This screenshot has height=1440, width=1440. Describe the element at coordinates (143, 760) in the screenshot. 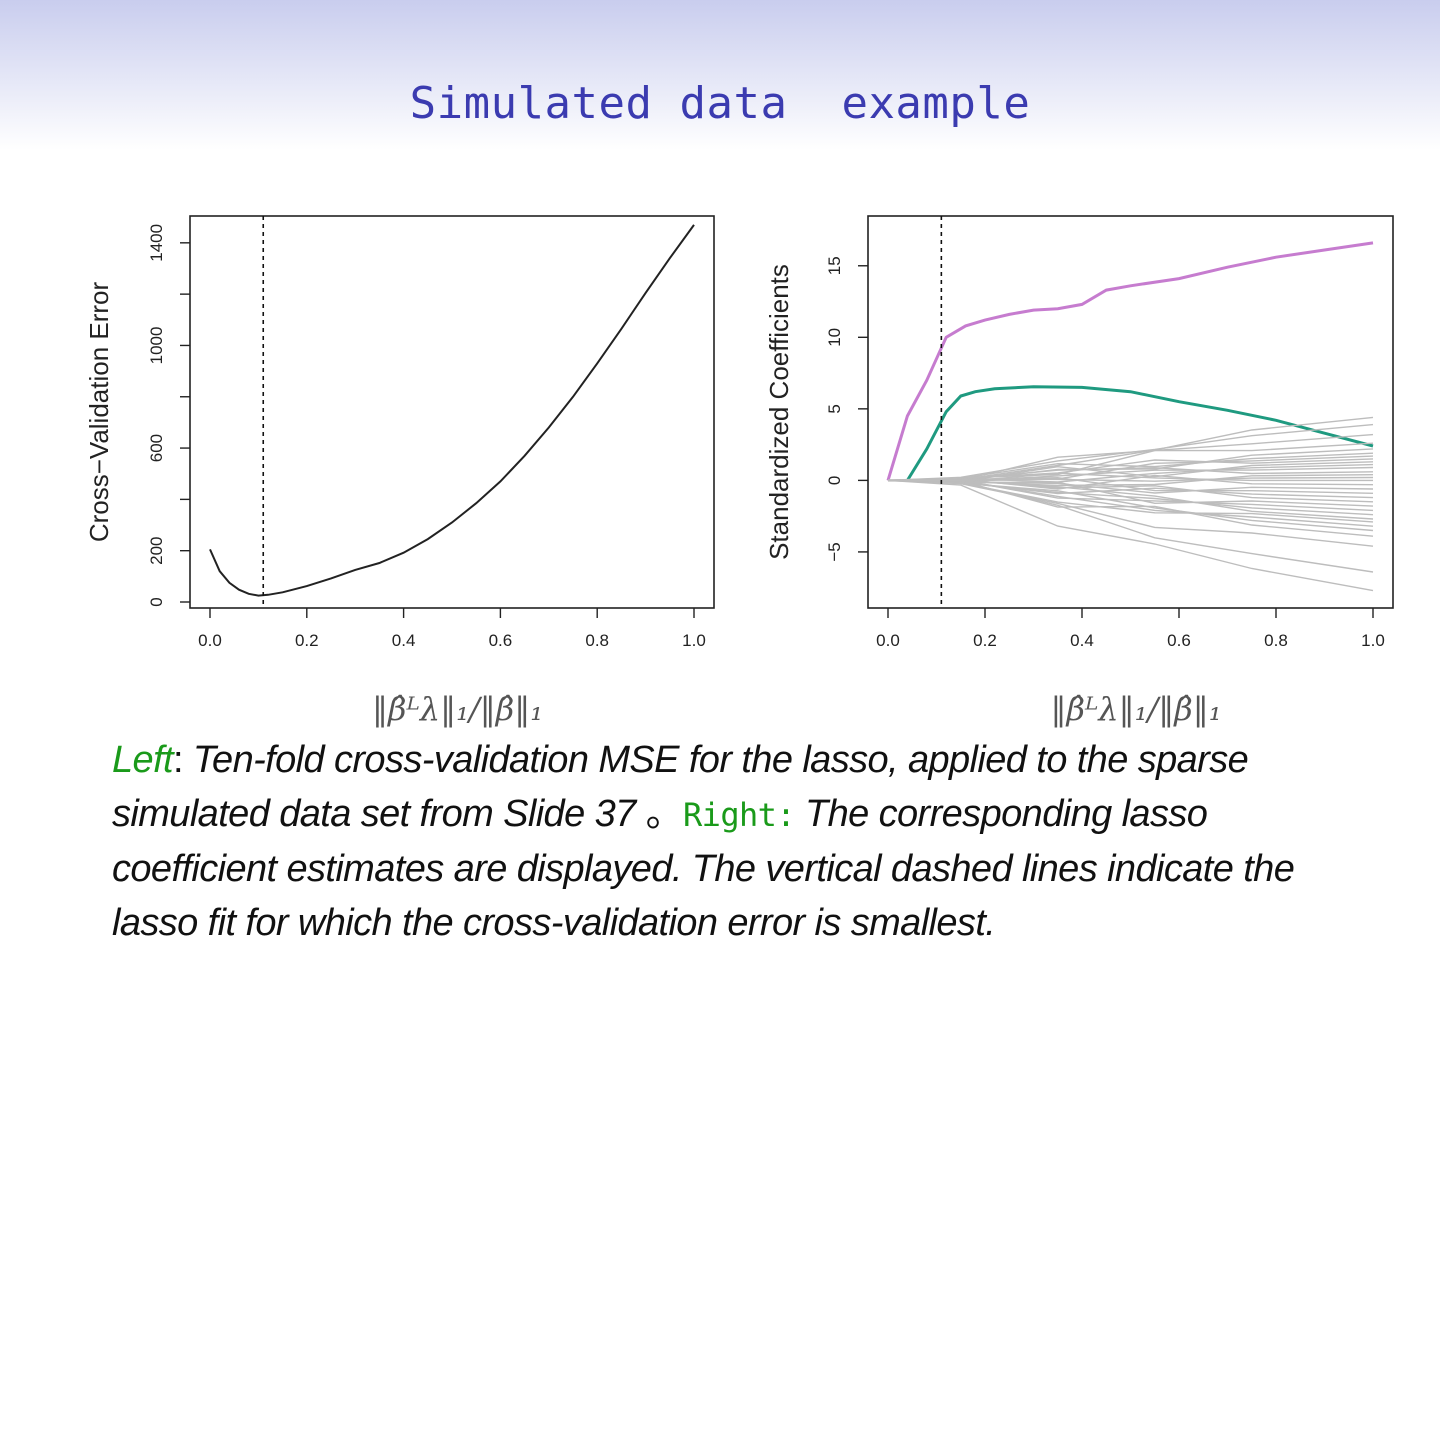

I see `caption-left-label: Left` at that location.